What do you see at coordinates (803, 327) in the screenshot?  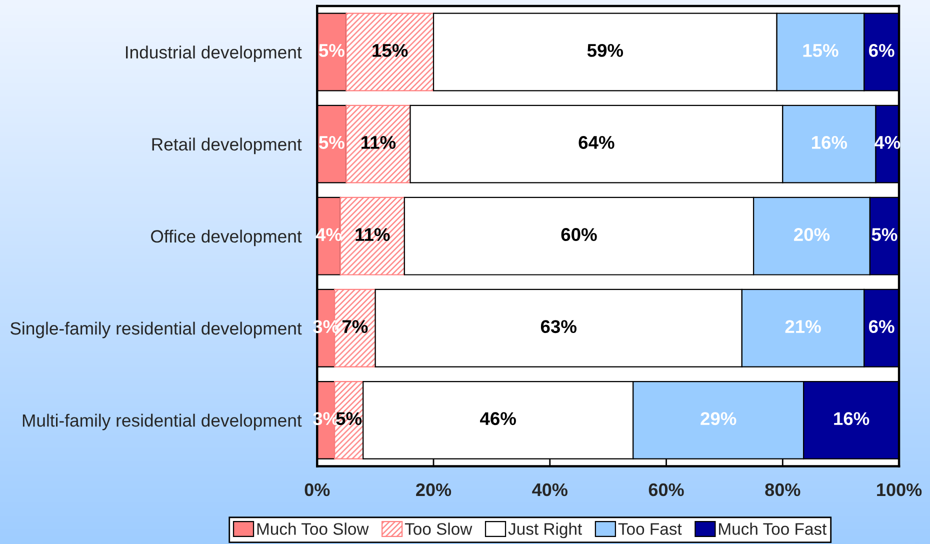 I see `data-label: 21%` at bounding box center [803, 327].